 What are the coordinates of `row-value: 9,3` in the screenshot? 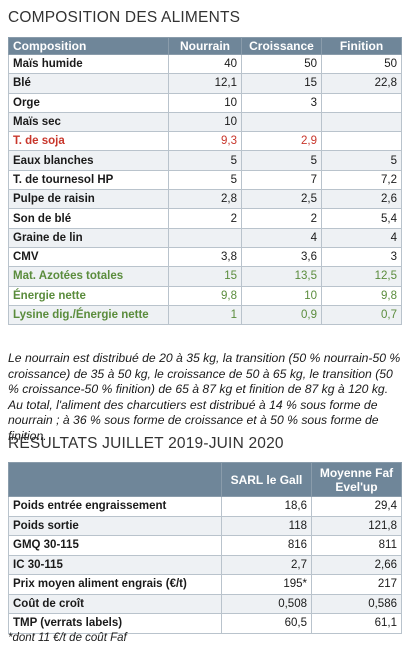 It's located at (205, 141).